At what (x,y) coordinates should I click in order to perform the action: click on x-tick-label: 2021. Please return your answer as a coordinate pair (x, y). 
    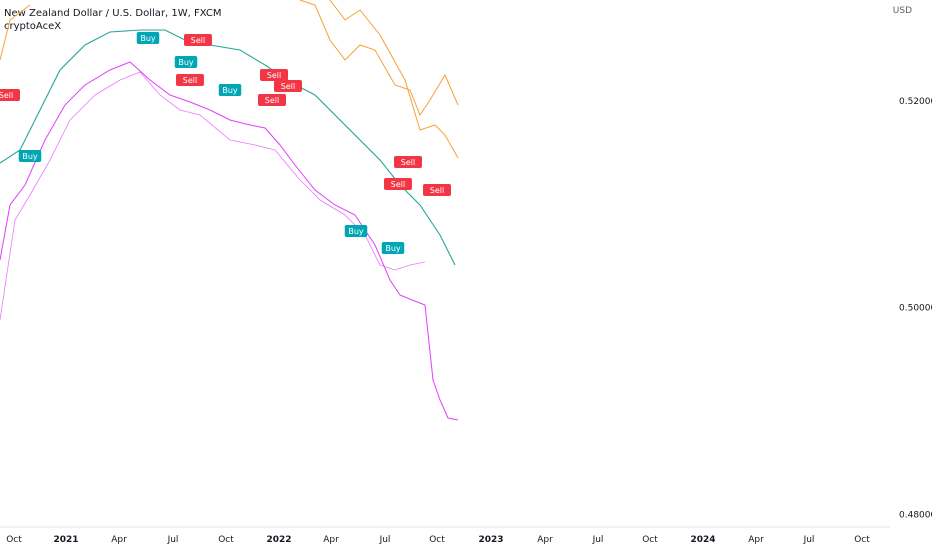
    Looking at the image, I should click on (65, 540).